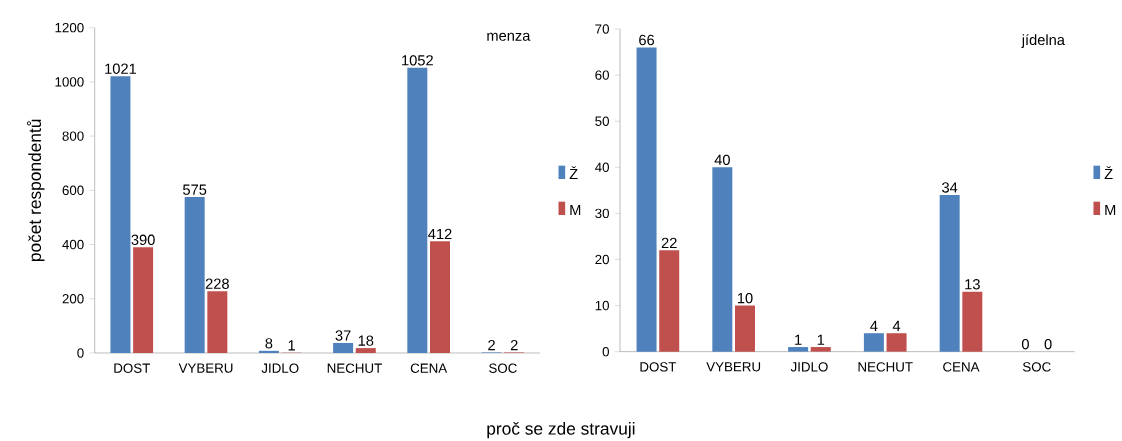  What do you see at coordinates (602, 75) in the screenshot?
I see `y-tick-label: 60` at bounding box center [602, 75].